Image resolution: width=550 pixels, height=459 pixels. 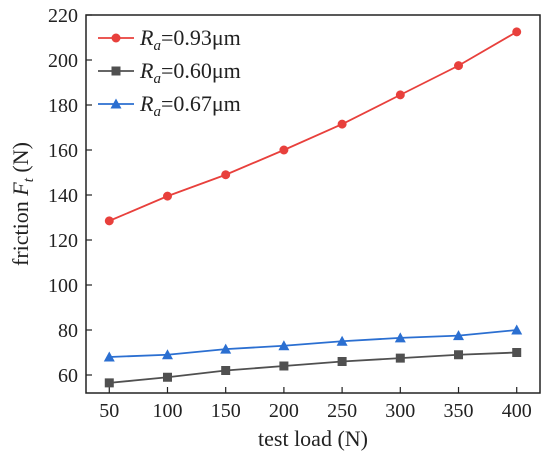 I want to click on x-tick-label: 300, so click(x=400, y=411).